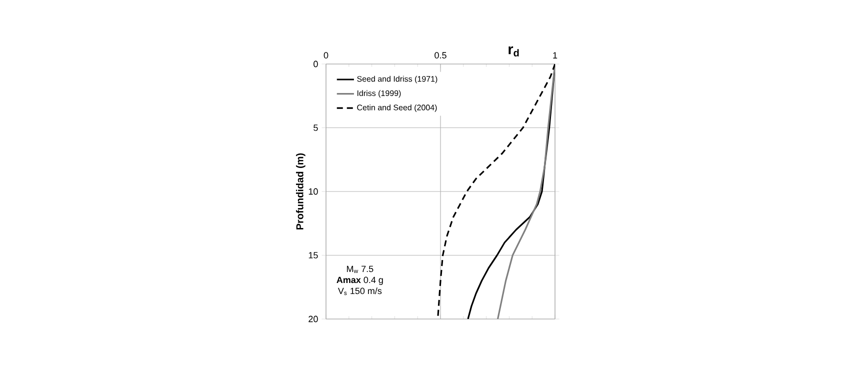 The width and height of the screenshot is (850, 369). Describe the element at coordinates (316, 127) in the screenshot. I see `y-tick-label: 5` at that location.